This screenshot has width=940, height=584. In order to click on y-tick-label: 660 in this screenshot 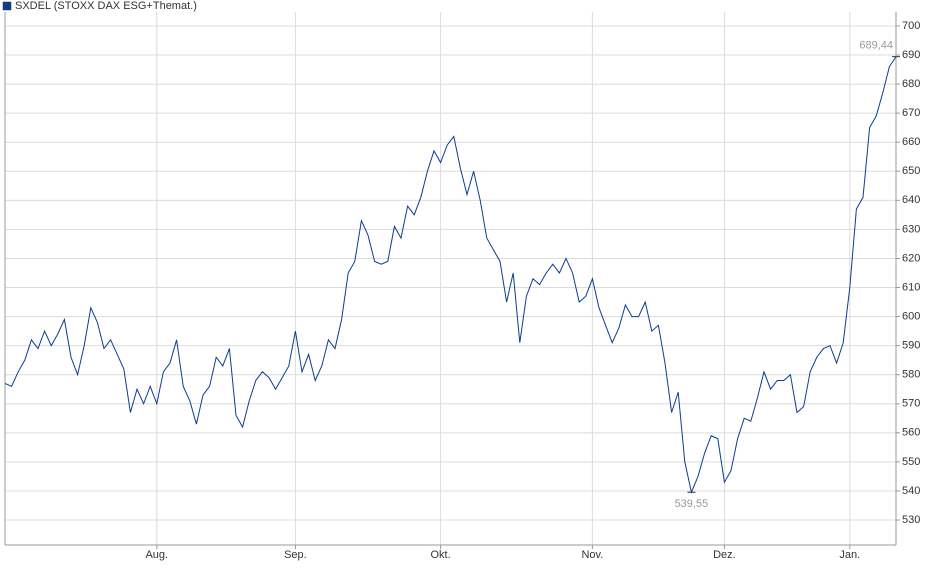, I will do `click(911, 142)`.